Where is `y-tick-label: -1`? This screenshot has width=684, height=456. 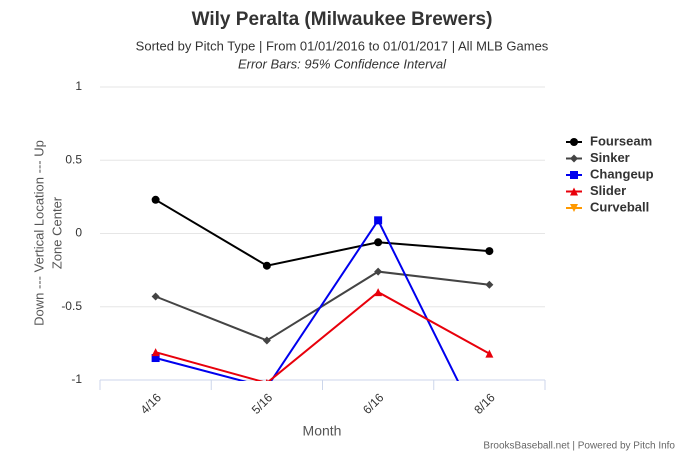 y-tick-label: -1 is located at coordinates (76, 379).